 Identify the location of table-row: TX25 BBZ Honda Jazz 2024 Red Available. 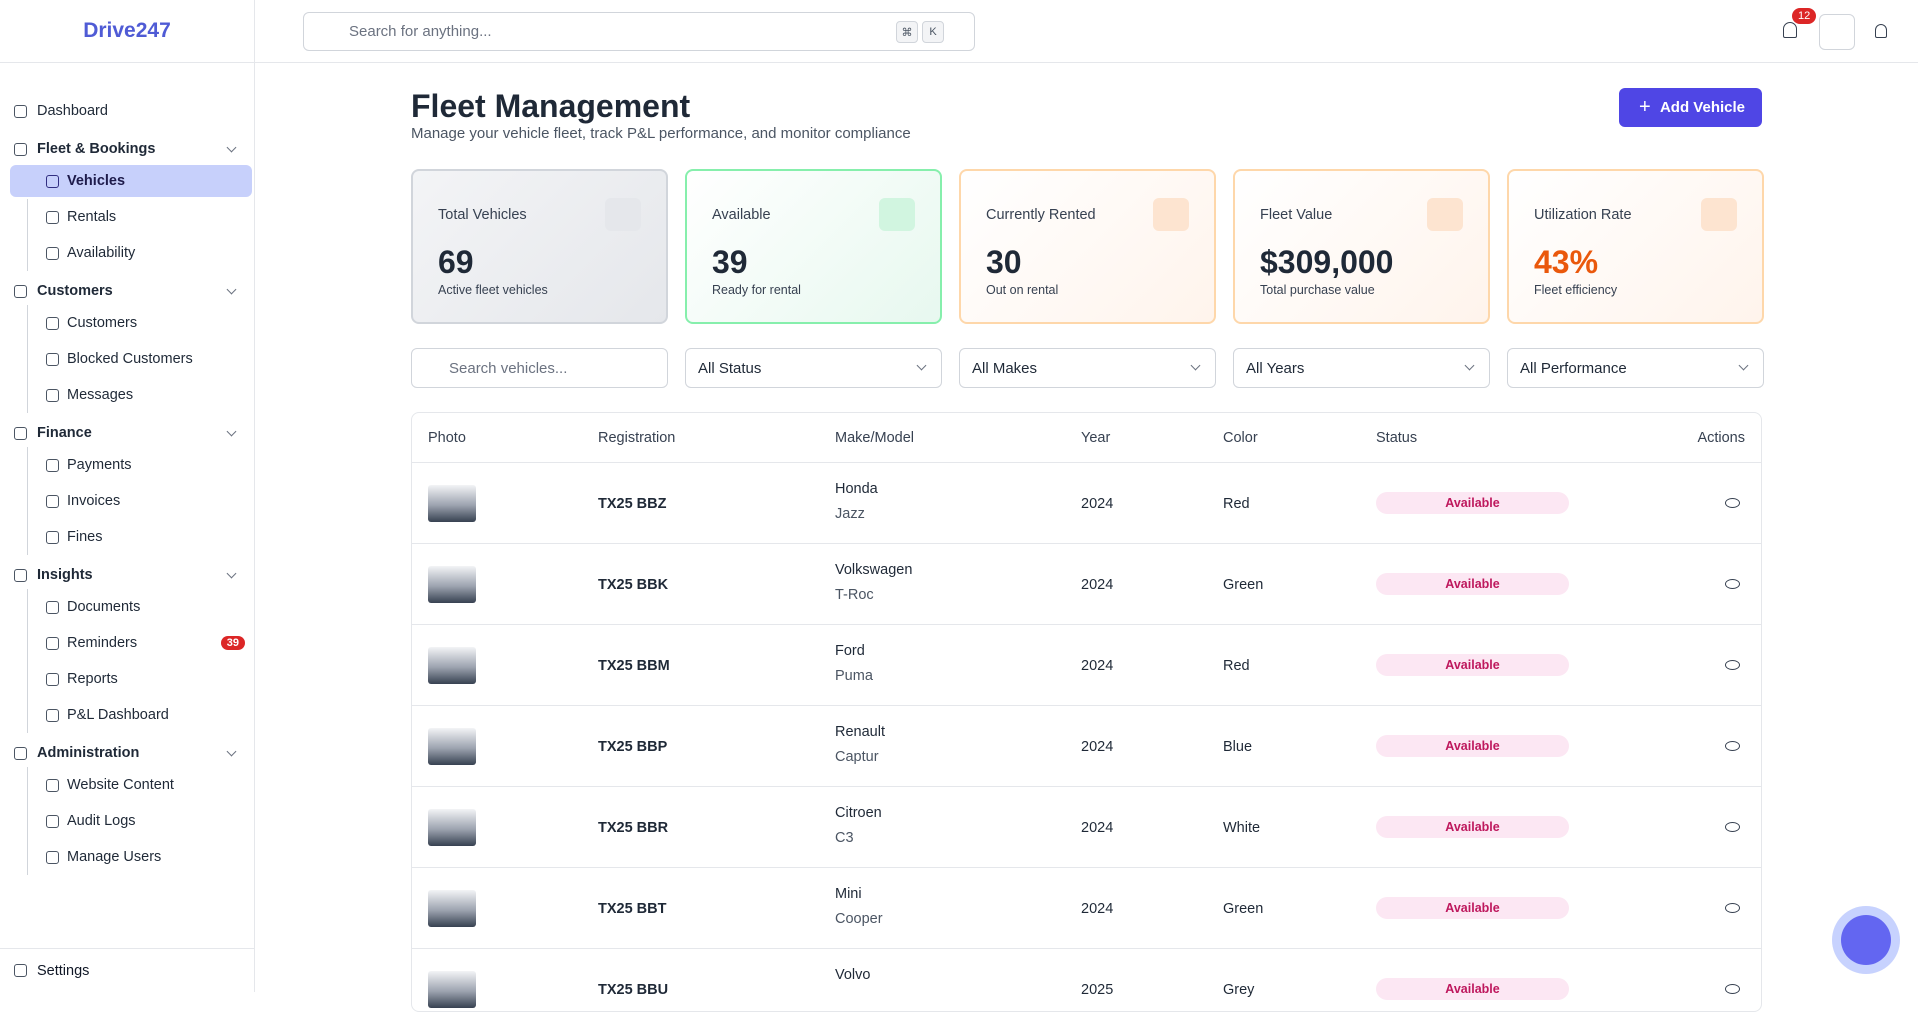
(1086, 502).